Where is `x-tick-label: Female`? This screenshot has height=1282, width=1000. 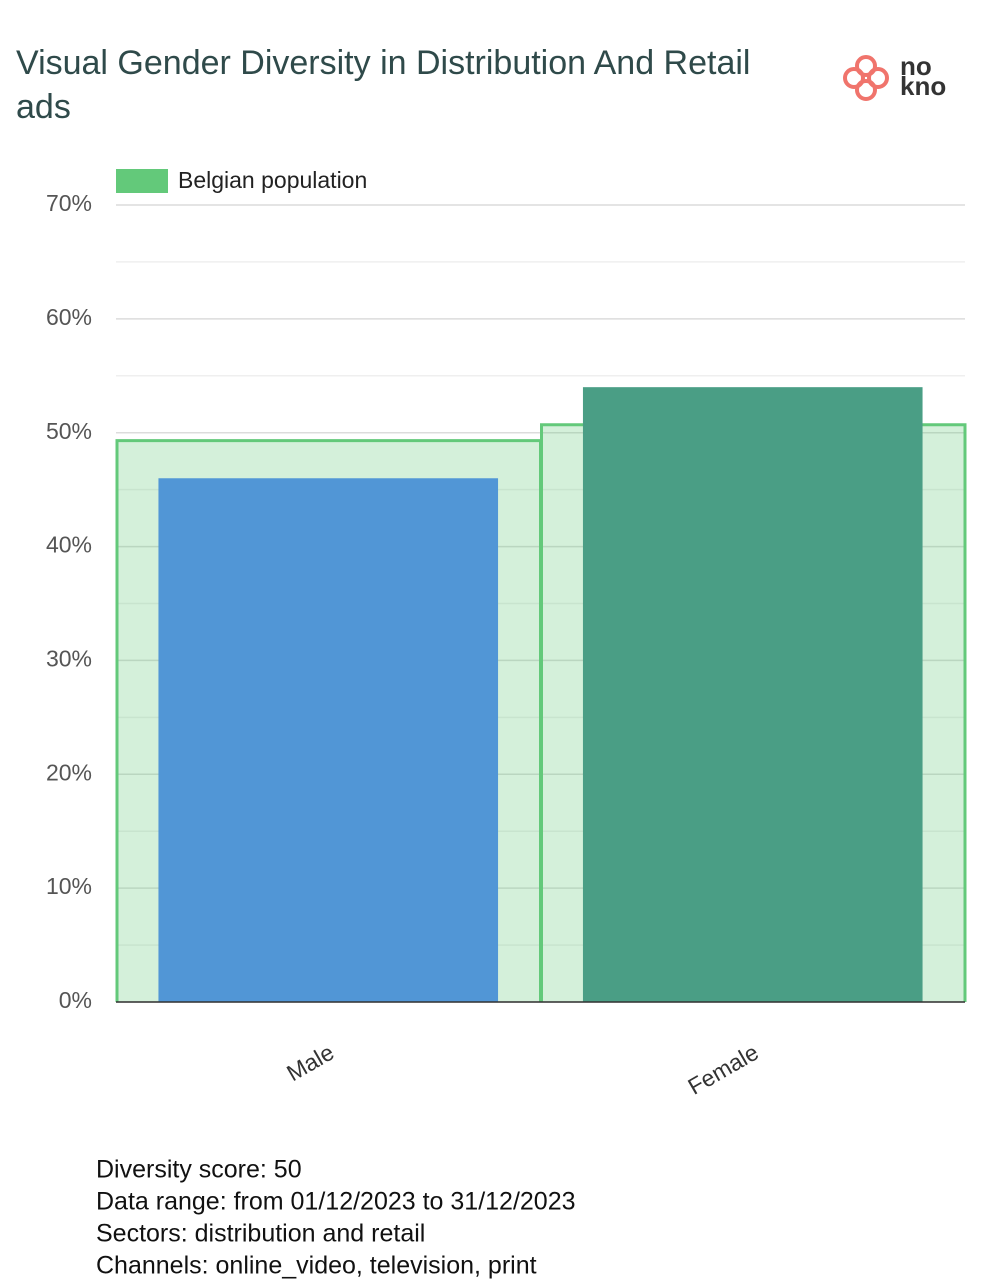 x-tick-label: Female is located at coordinates (722, 1069).